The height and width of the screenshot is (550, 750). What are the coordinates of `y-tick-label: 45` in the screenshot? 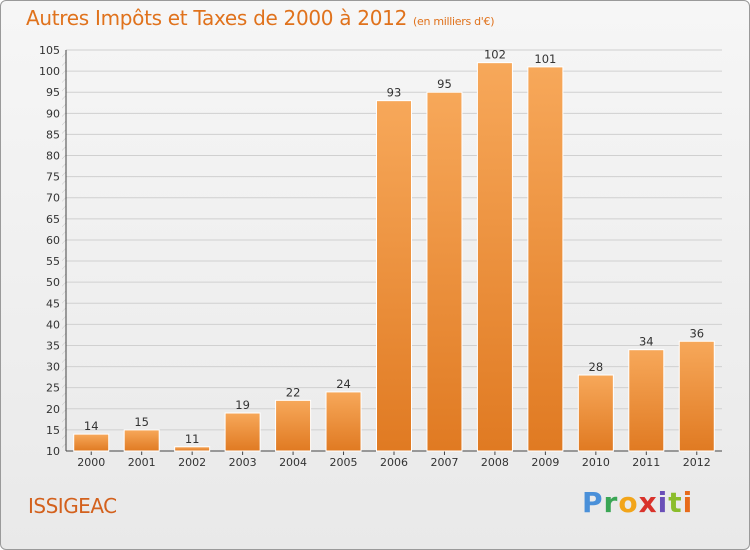 It's located at (53, 303).